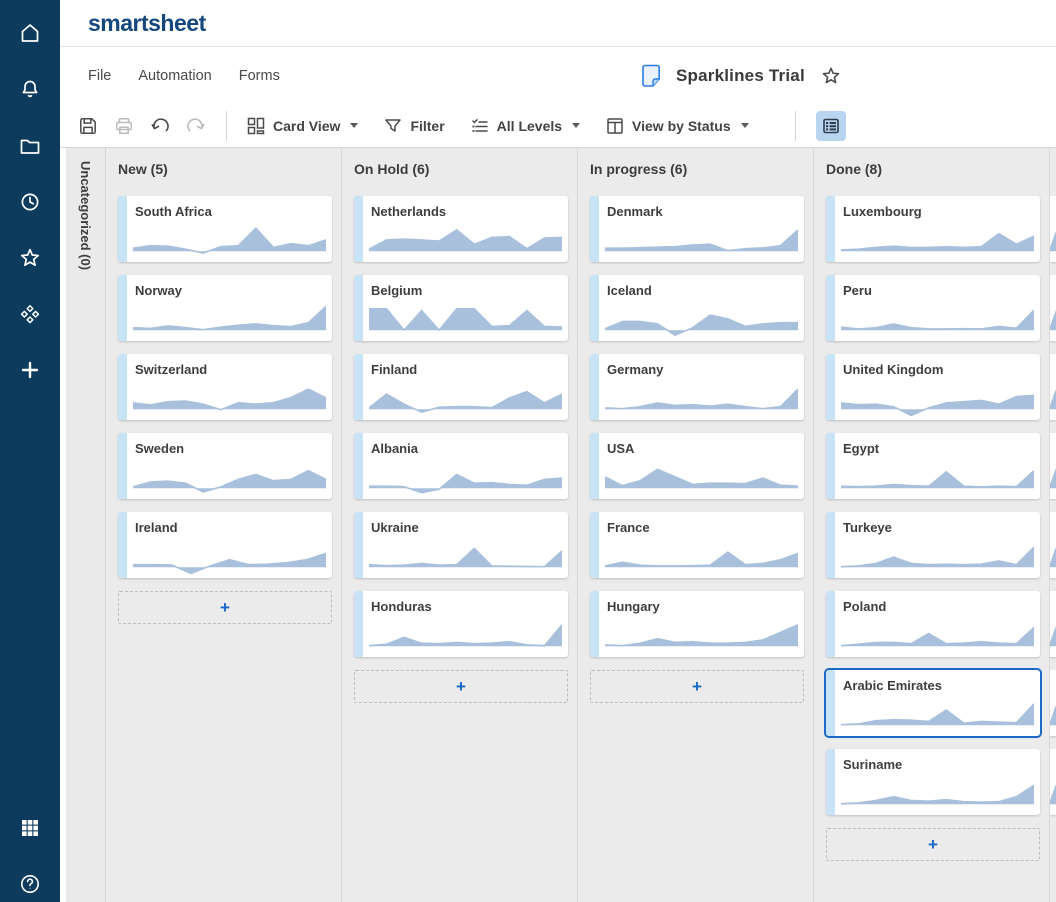 The height and width of the screenshot is (902, 1056). What do you see at coordinates (124, 126) in the screenshot?
I see `print-icon` at bounding box center [124, 126].